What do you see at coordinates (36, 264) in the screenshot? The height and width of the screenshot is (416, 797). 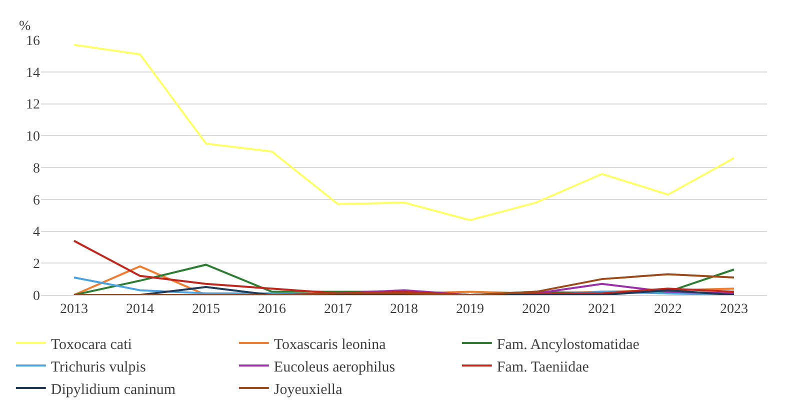 I see `y-tick-label: 2` at bounding box center [36, 264].